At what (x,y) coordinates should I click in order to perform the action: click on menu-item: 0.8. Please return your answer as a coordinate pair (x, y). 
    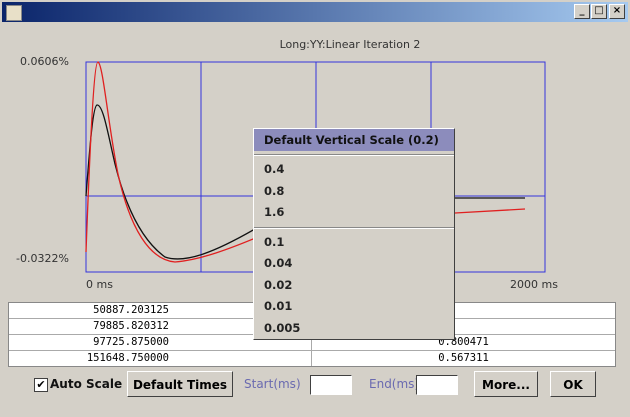
    Looking at the image, I should click on (274, 190).